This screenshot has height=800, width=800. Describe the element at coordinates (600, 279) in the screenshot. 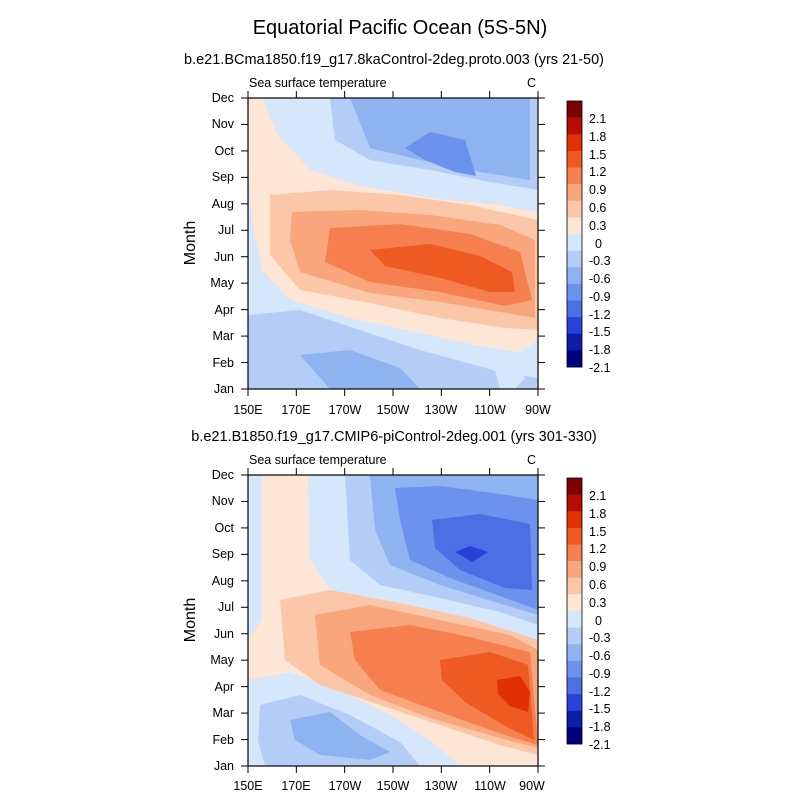

I see `panel-1-colorbar-label: -0.6` at that location.